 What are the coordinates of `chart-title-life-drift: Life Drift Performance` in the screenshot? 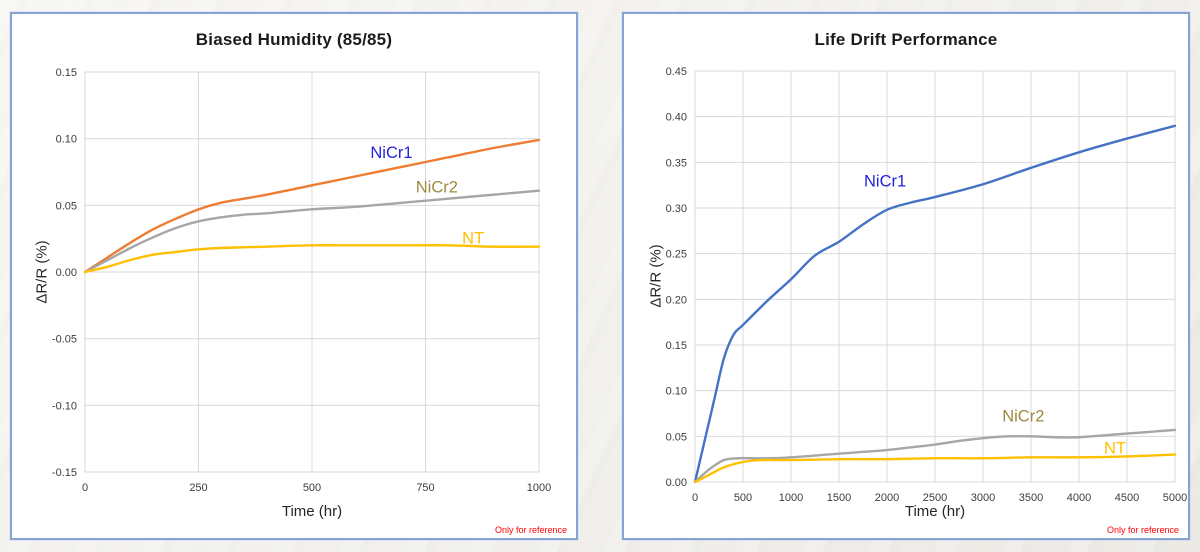 It's located at (906, 39).